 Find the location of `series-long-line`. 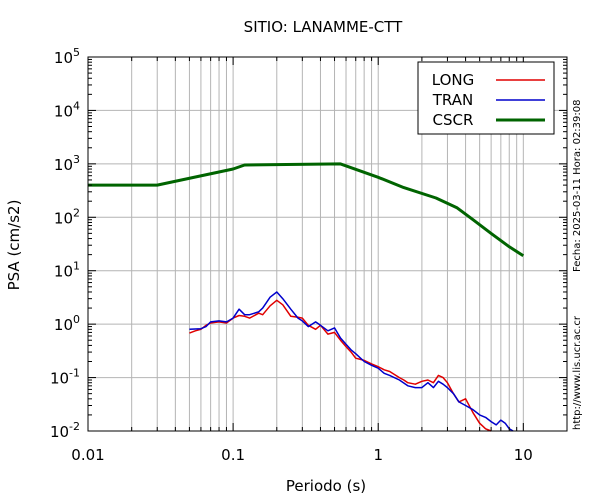

series-long-line is located at coordinates (340, 365).